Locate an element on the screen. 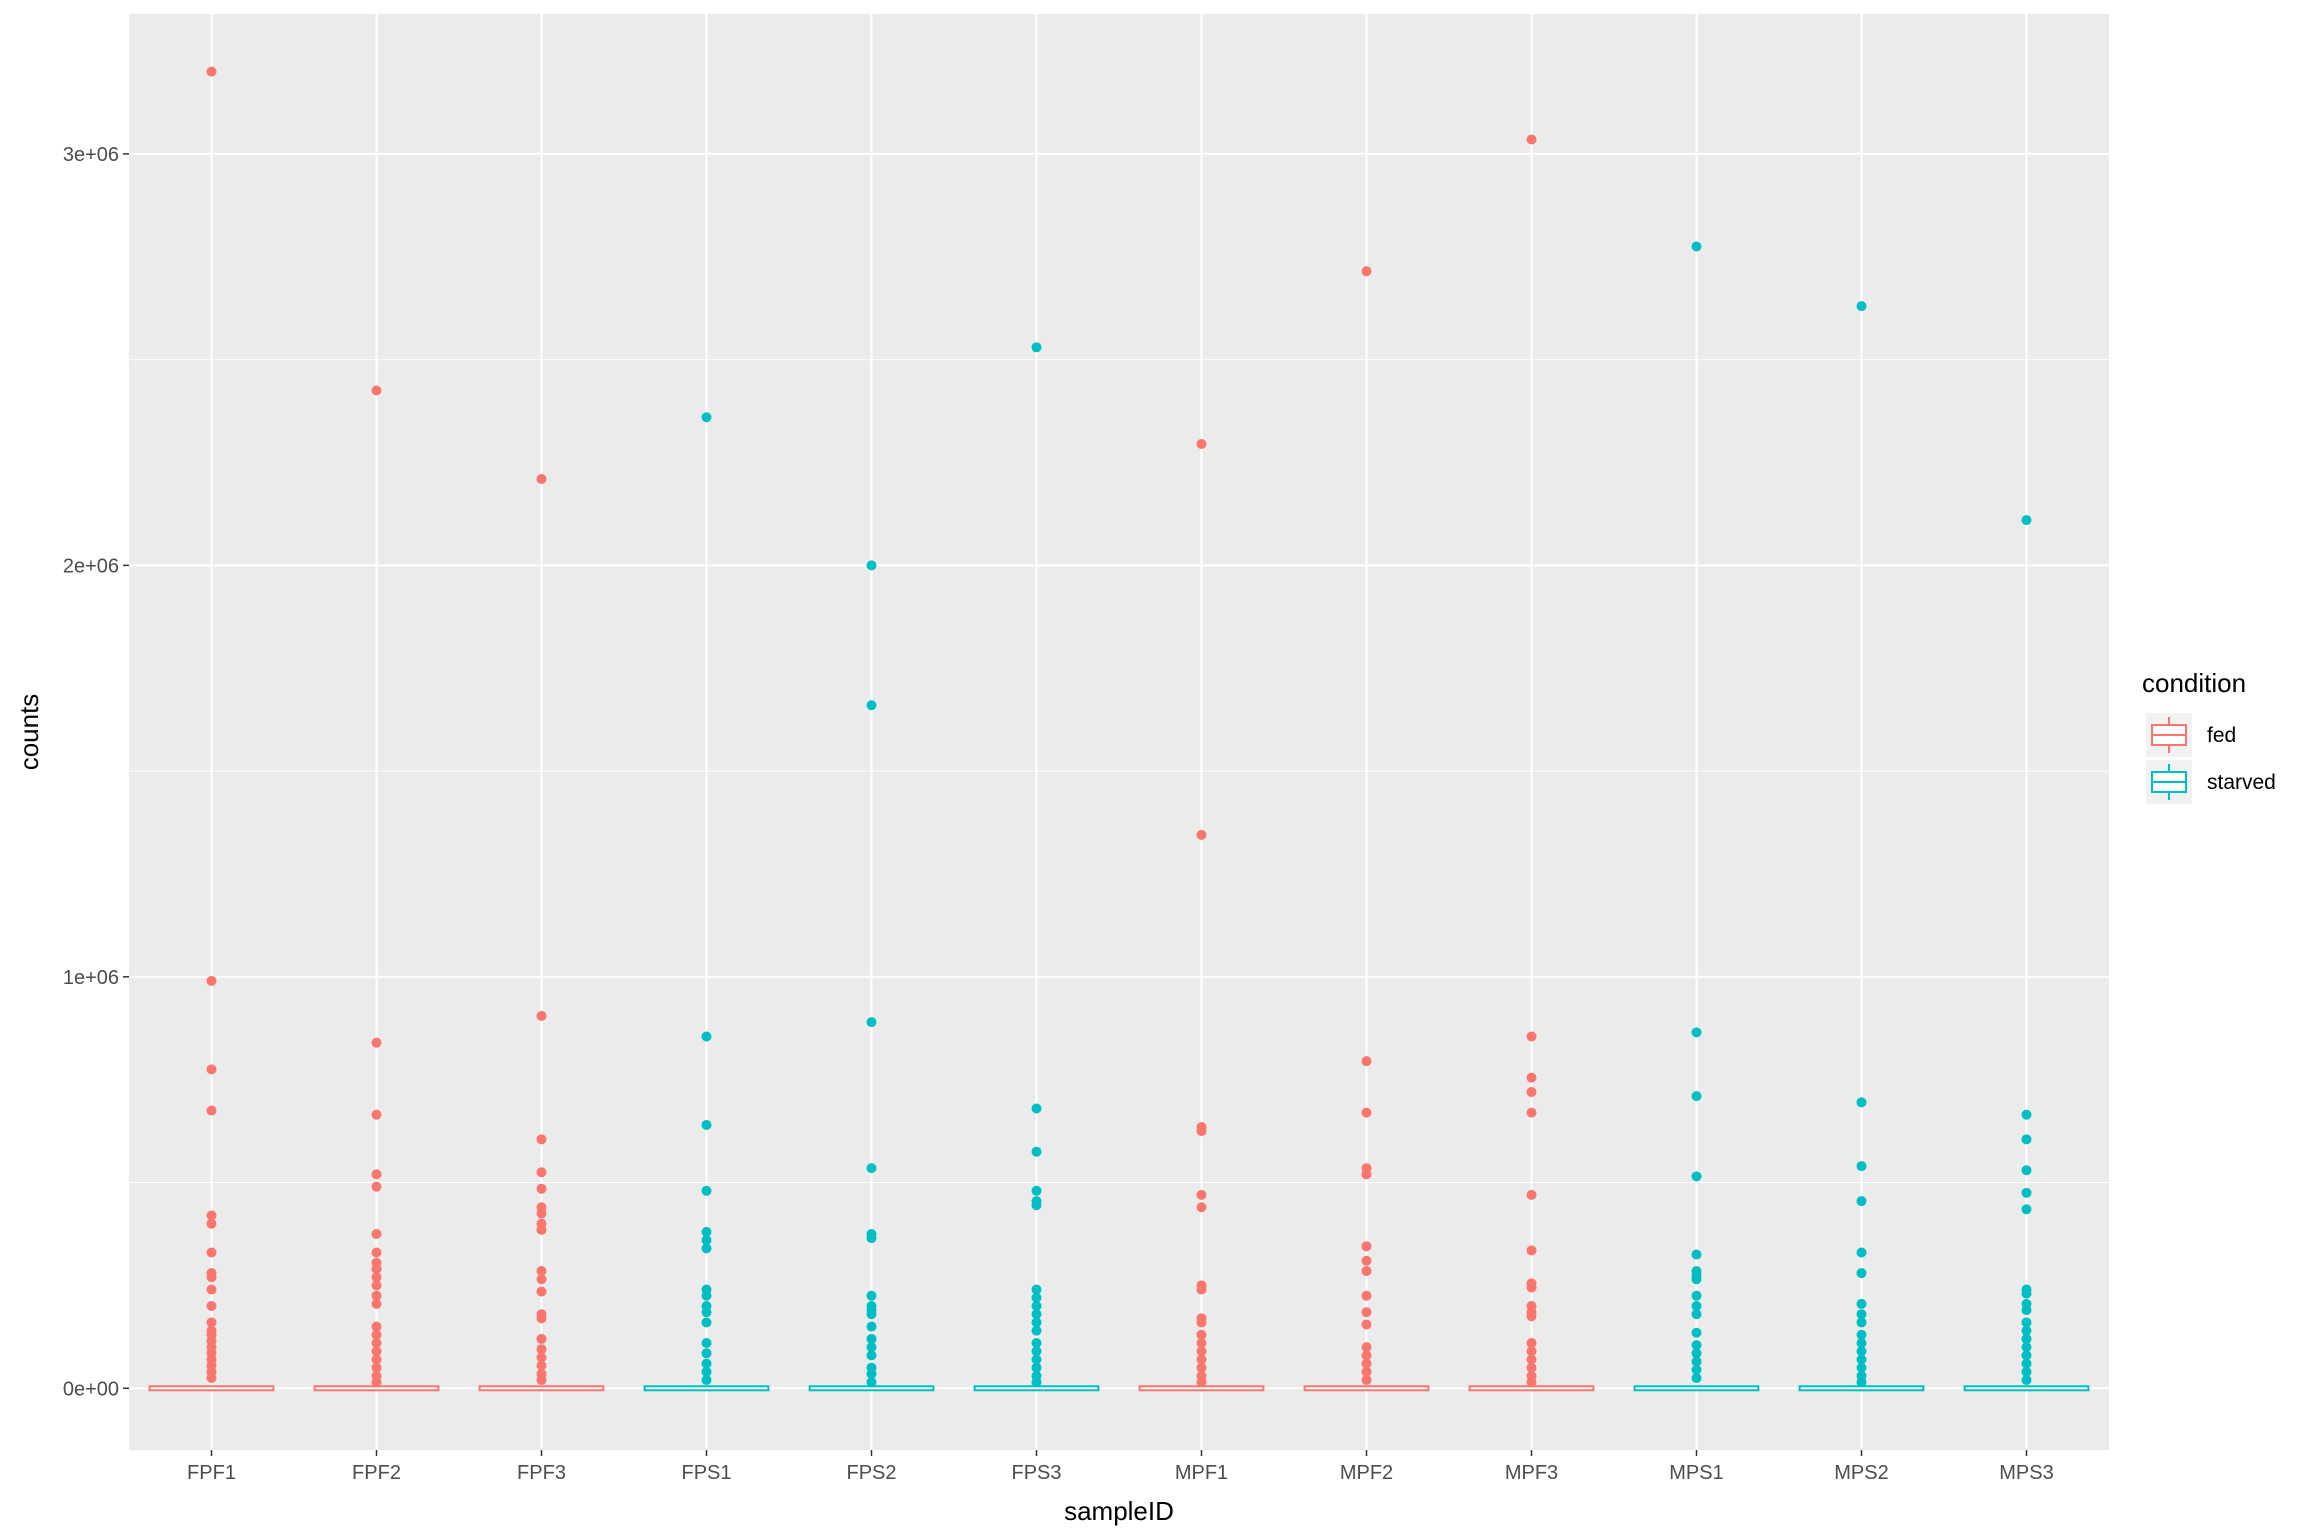 The height and width of the screenshot is (1536, 2304). x-tick-label: MPS1 is located at coordinates (1696, 1473).